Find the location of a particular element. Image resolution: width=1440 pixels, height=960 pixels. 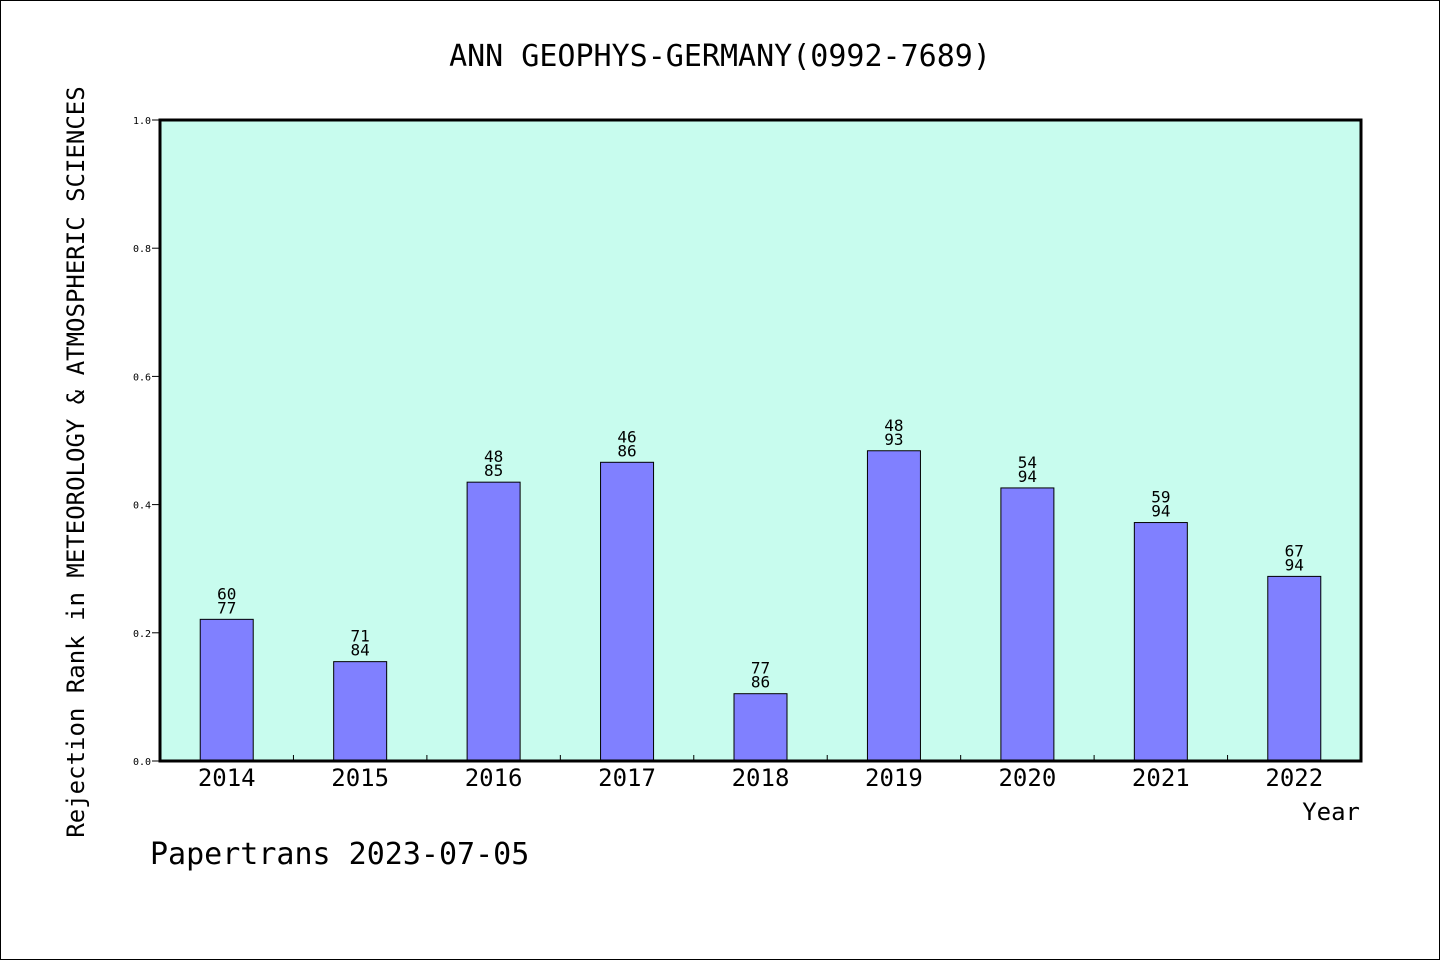

y-axis-ticks: 0.0 0.2 0.4 0.6 0.8 1.0 is located at coordinates (146, 442).